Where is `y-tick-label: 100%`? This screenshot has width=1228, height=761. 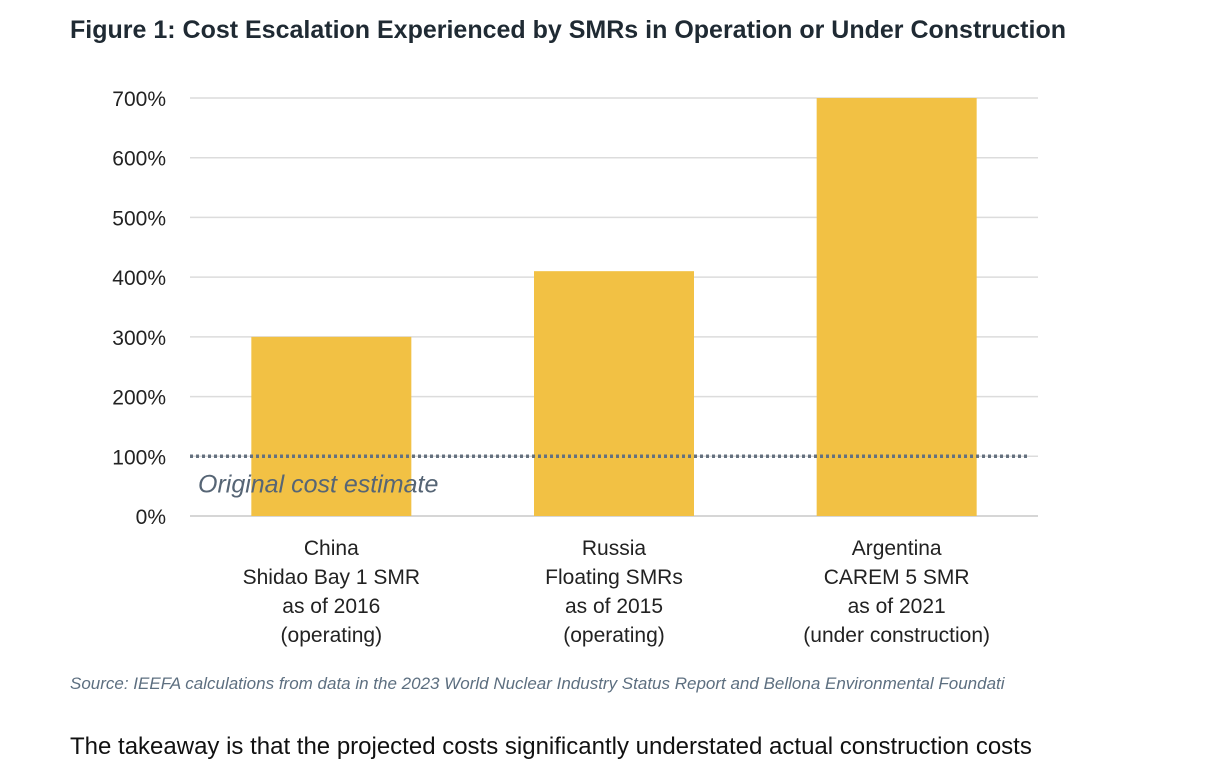
y-tick-label: 100% is located at coordinates (139, 457).